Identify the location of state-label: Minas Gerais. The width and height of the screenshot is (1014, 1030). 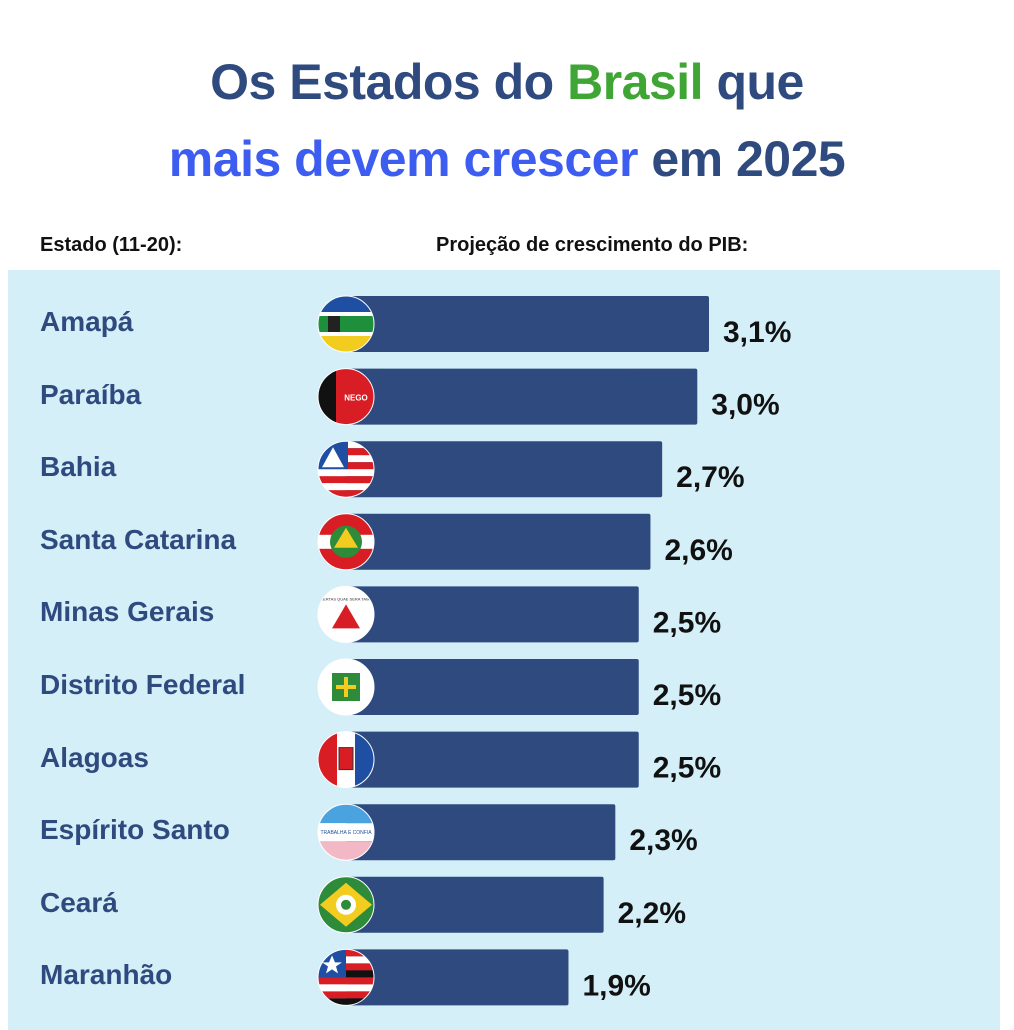
(127, 612).